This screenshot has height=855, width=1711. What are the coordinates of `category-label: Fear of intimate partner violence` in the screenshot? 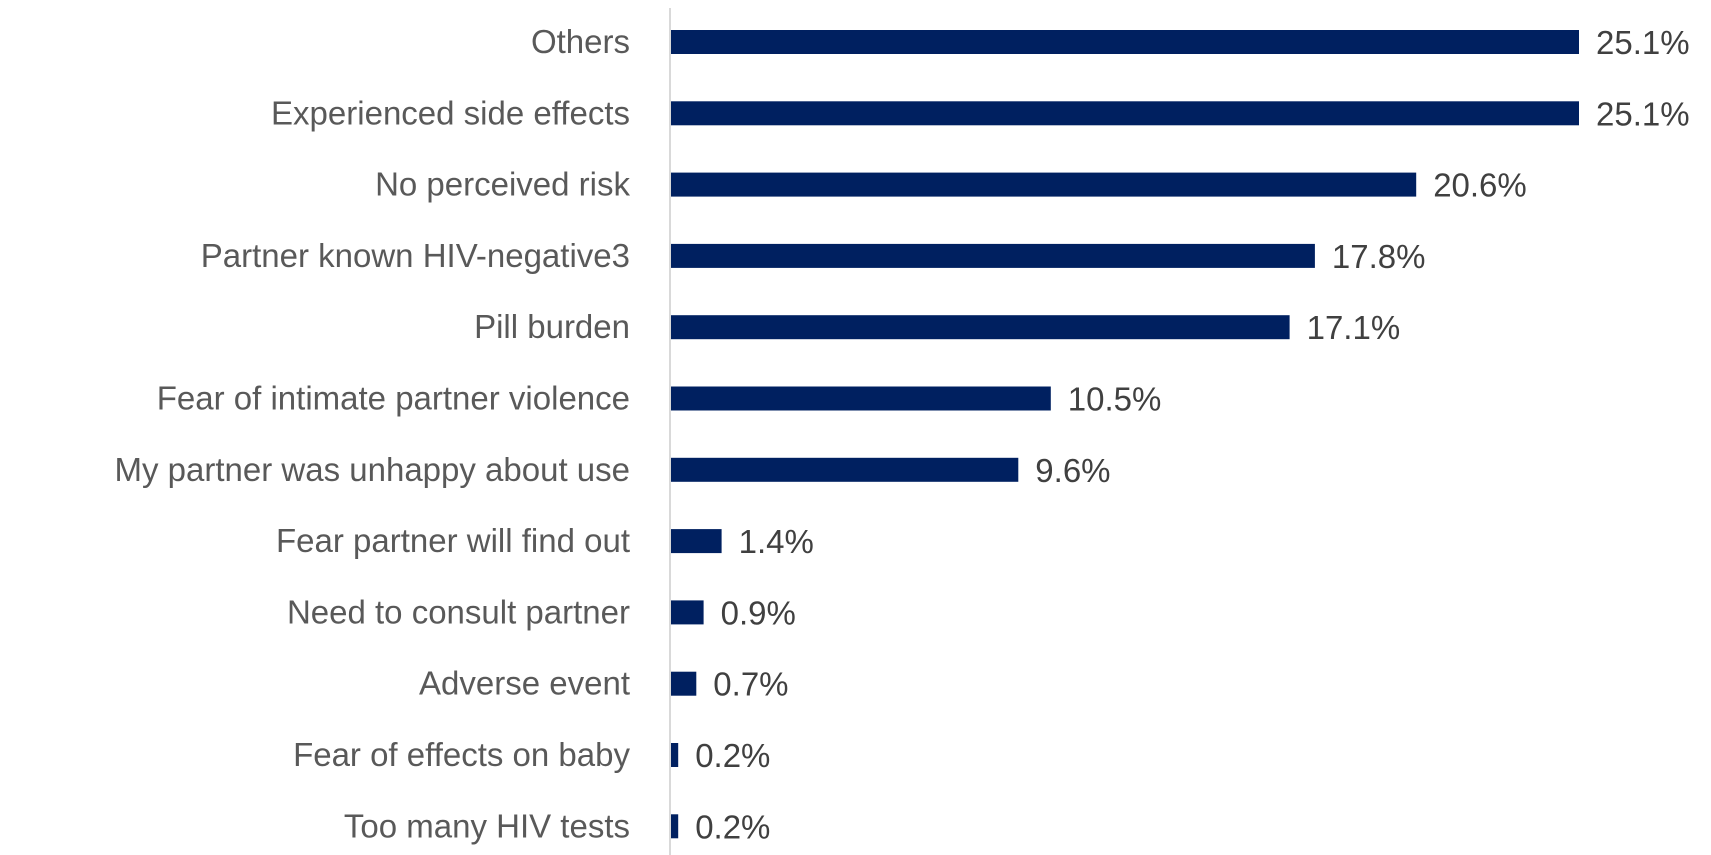 It's located at (393, 398).